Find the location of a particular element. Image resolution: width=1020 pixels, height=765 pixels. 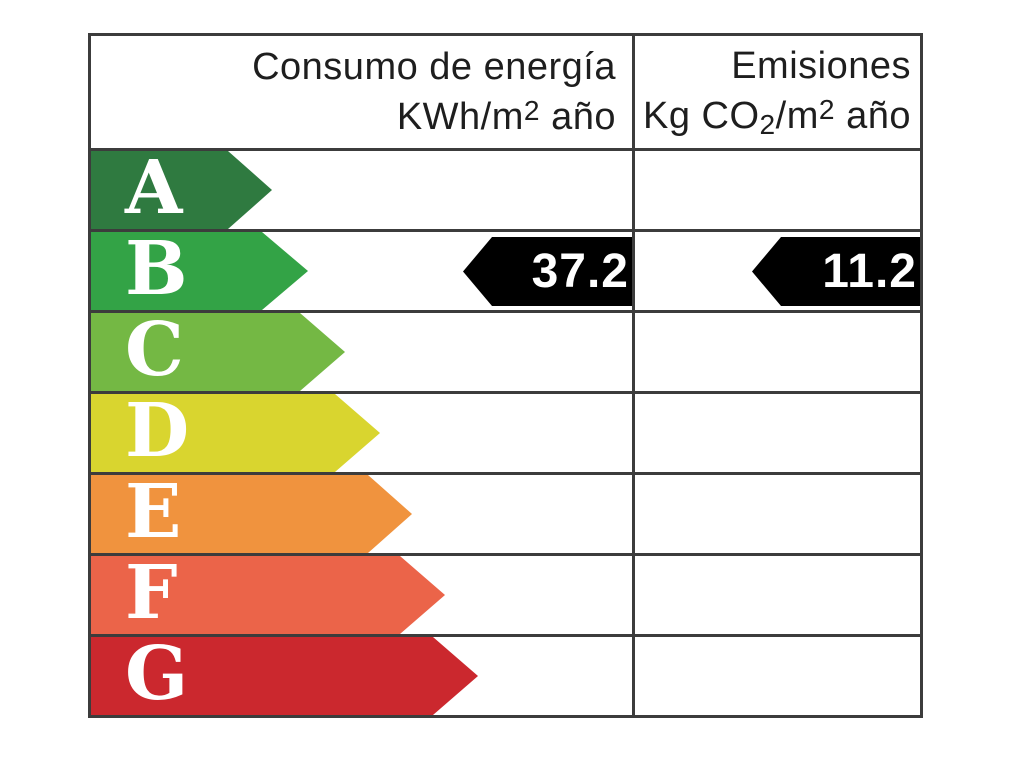

rating-letter-f: F is located at coordinates (151, 593).